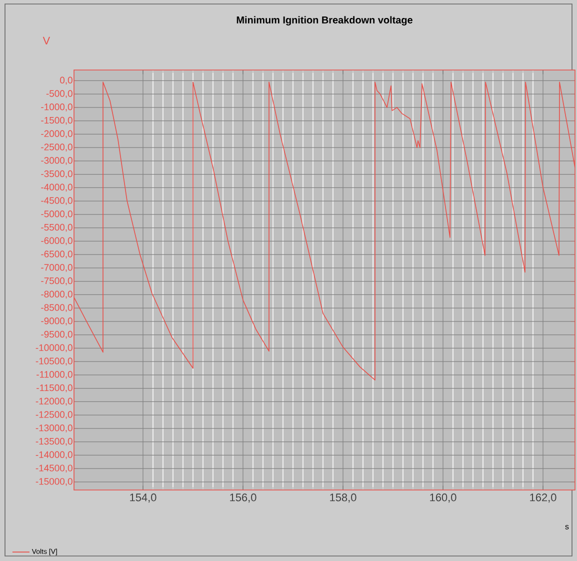  What do you see at coordinates (56, 161) in the screenshot?
I see `y-tick-label: -3000,0` at bounding box center [56, 161].